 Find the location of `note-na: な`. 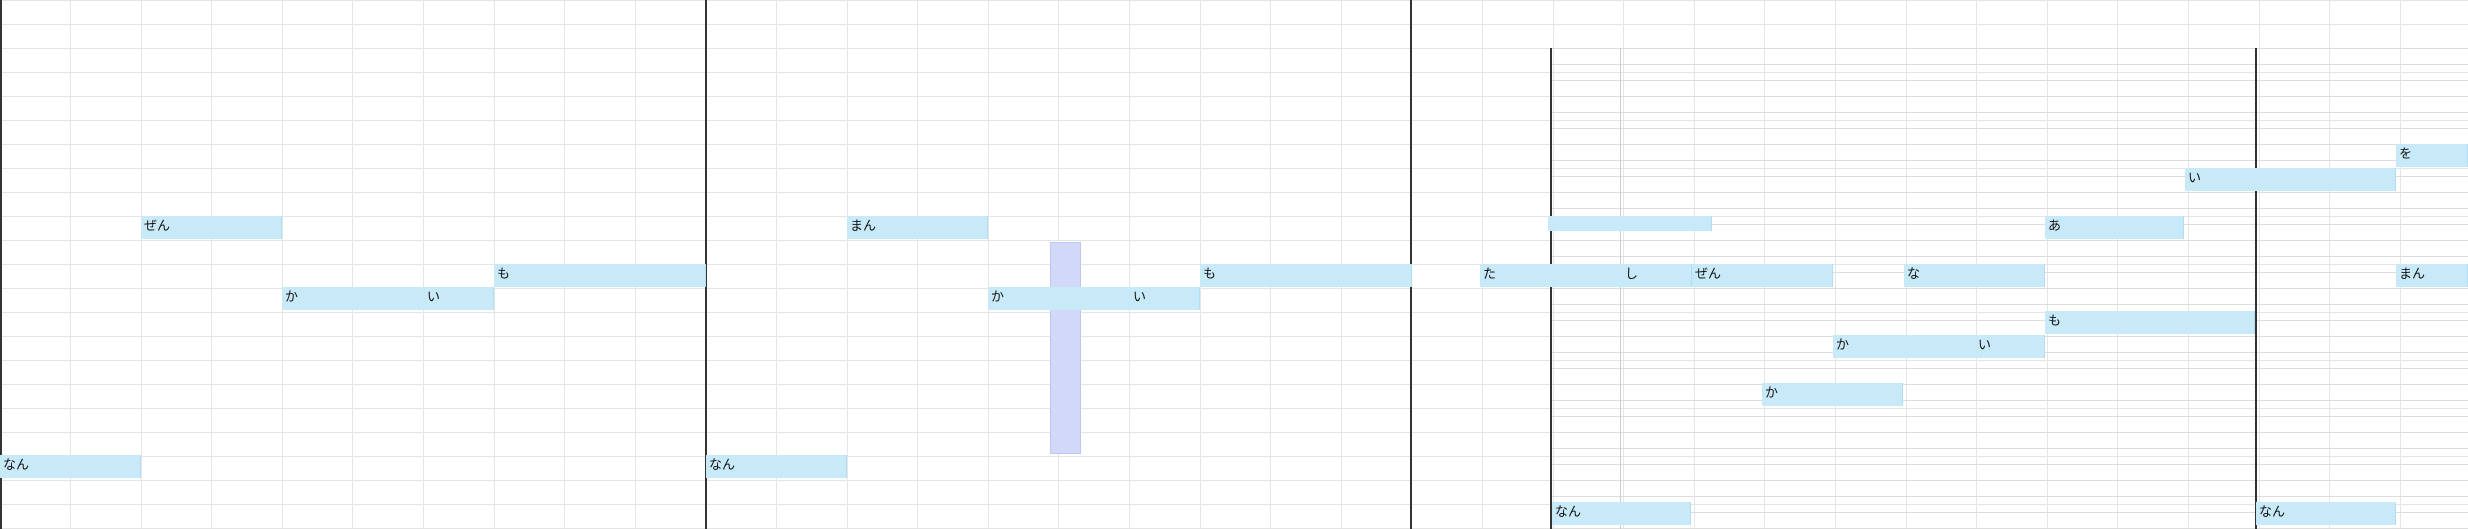

note-na: な is located at coordinates (1974, 275).